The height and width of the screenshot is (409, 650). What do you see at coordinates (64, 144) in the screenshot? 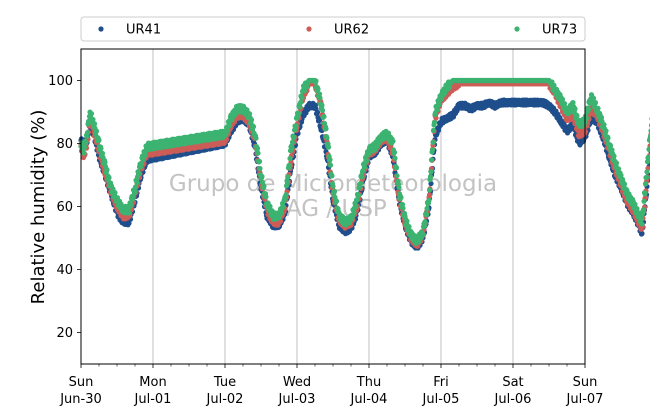
I see `y-tick-label: 80` at bounding box center [64, 144].